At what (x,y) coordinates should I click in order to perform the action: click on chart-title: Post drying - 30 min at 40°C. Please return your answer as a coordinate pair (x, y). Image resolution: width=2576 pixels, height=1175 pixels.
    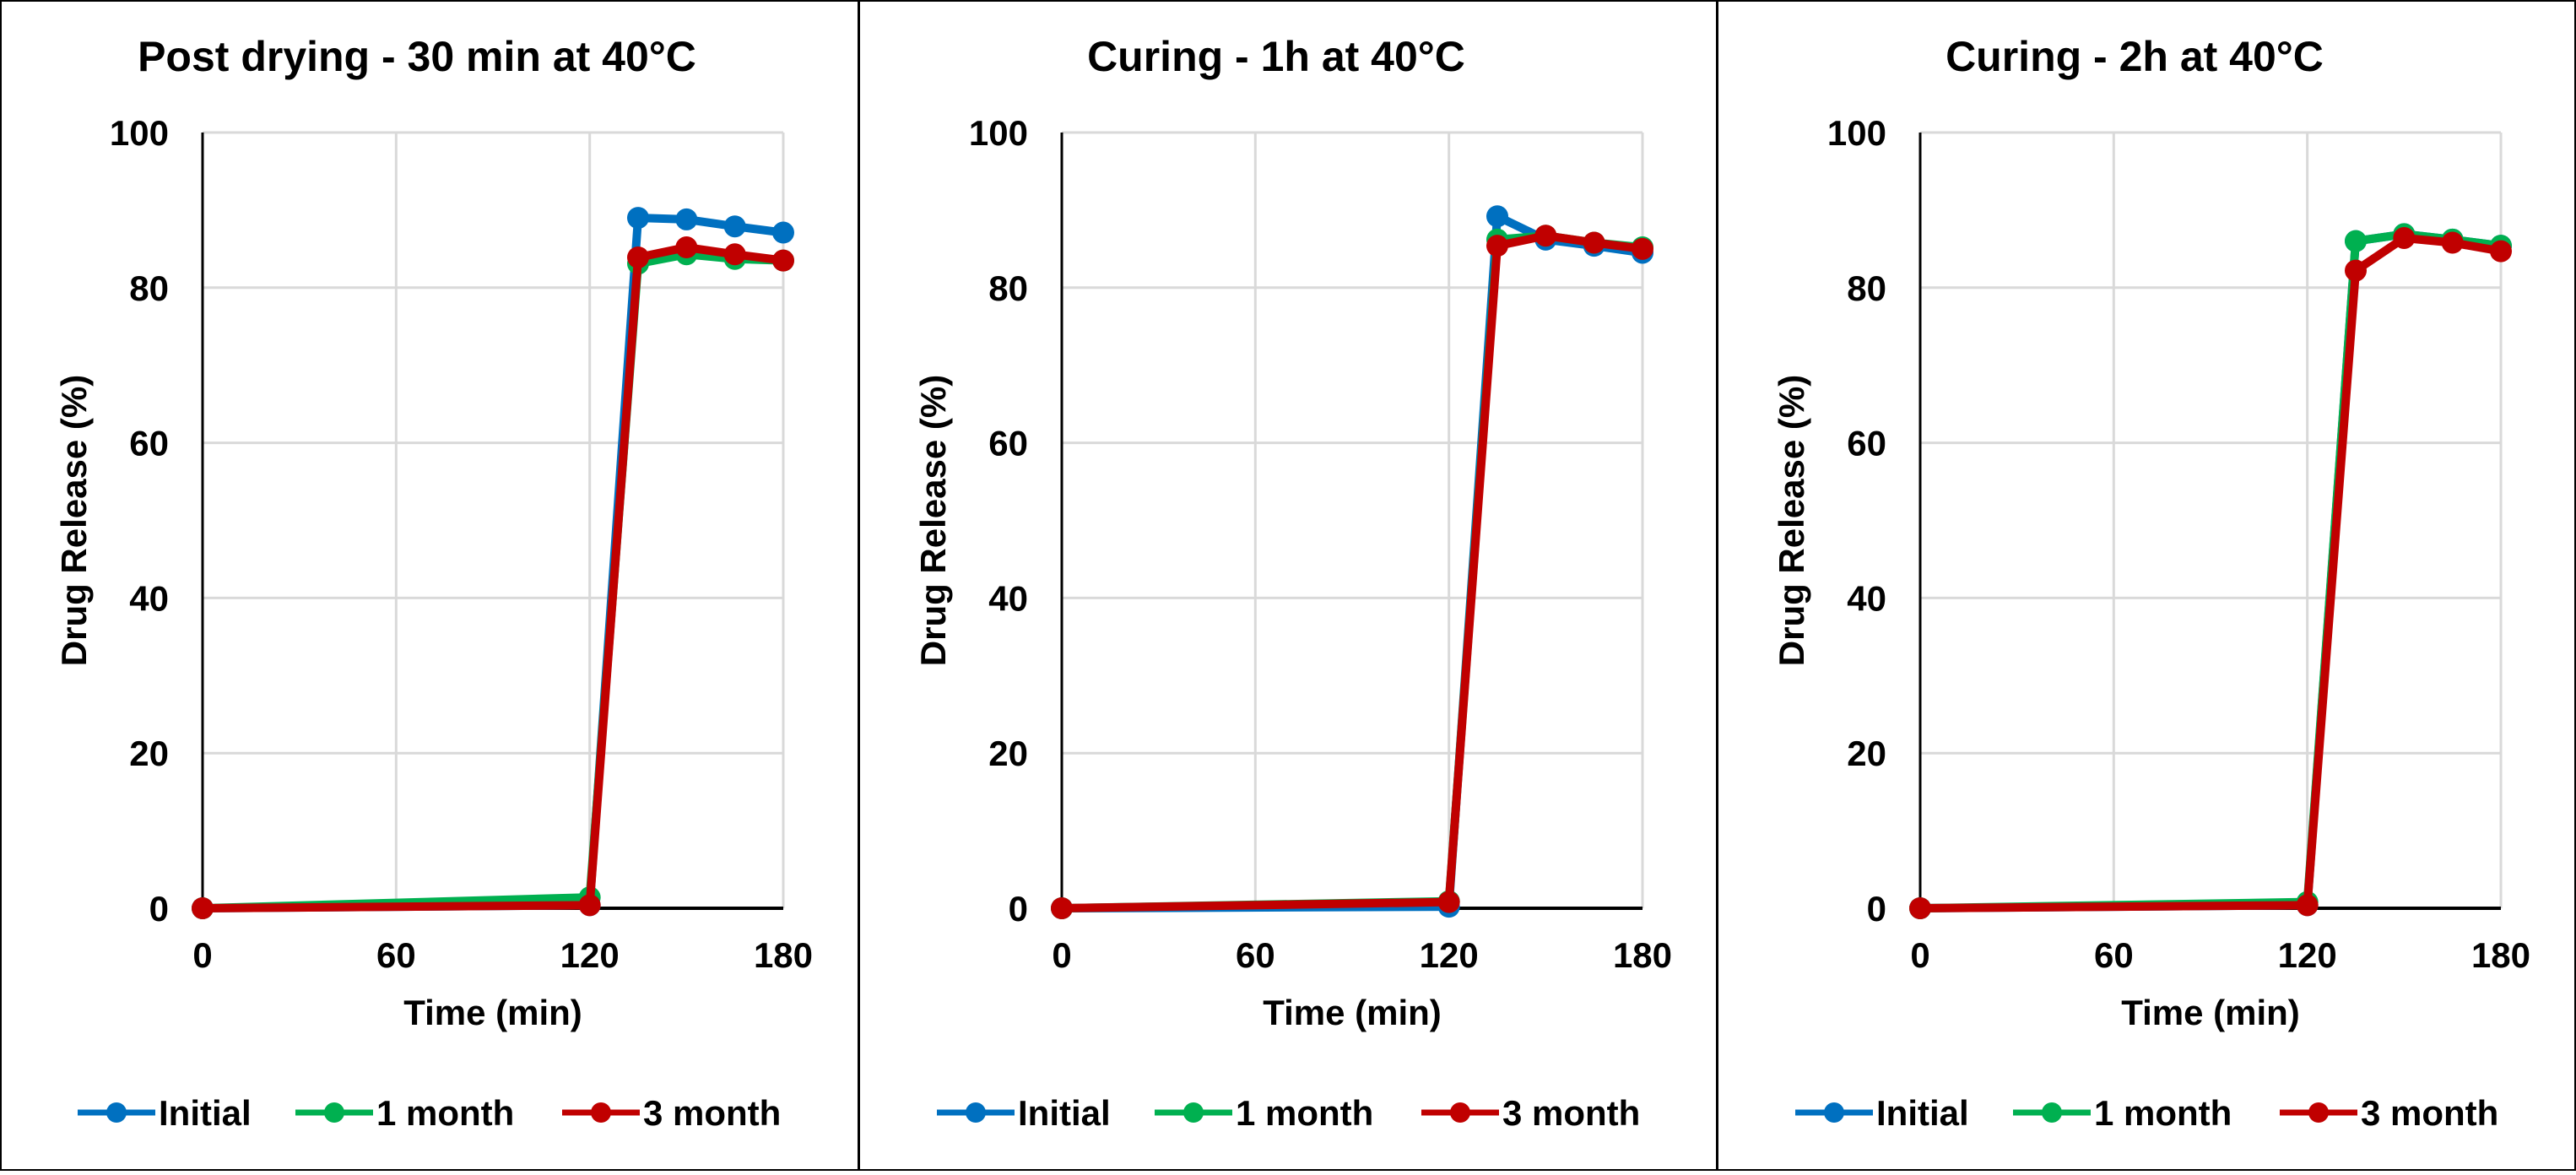
    Looking at the image, I should click on (417, 57).